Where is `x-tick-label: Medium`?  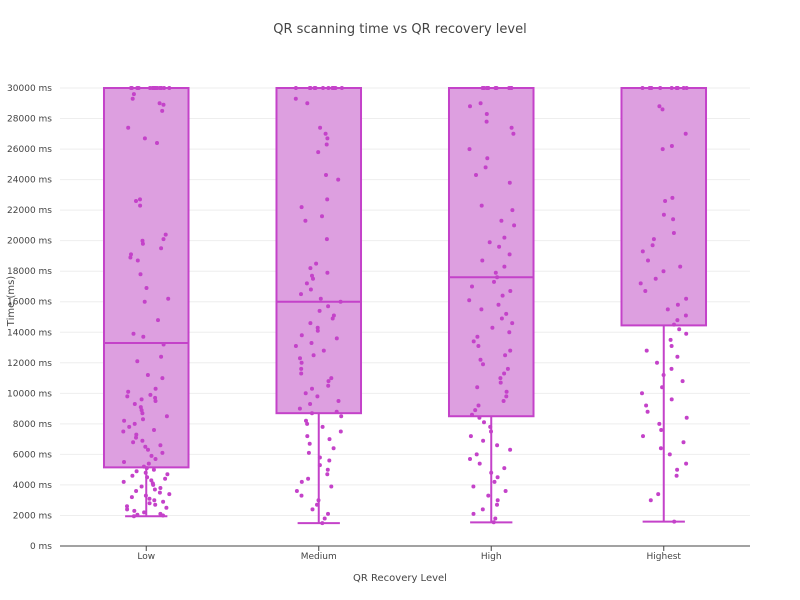
x-tick-label: Medium is located at coordinates (319, 557).